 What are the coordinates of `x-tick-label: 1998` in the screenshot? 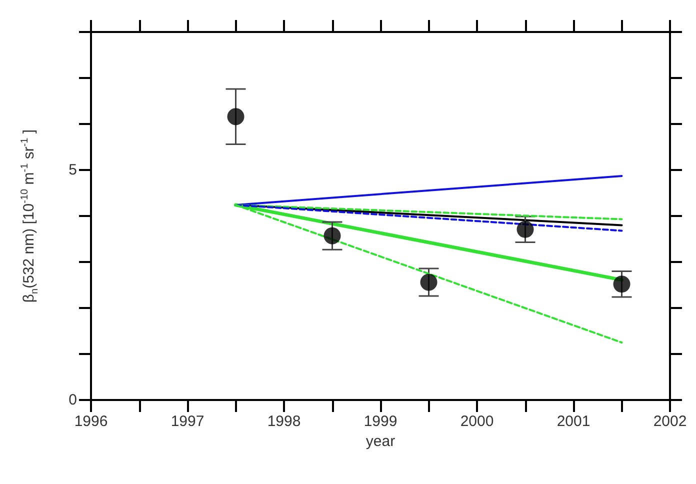 It's located at (284, 421).